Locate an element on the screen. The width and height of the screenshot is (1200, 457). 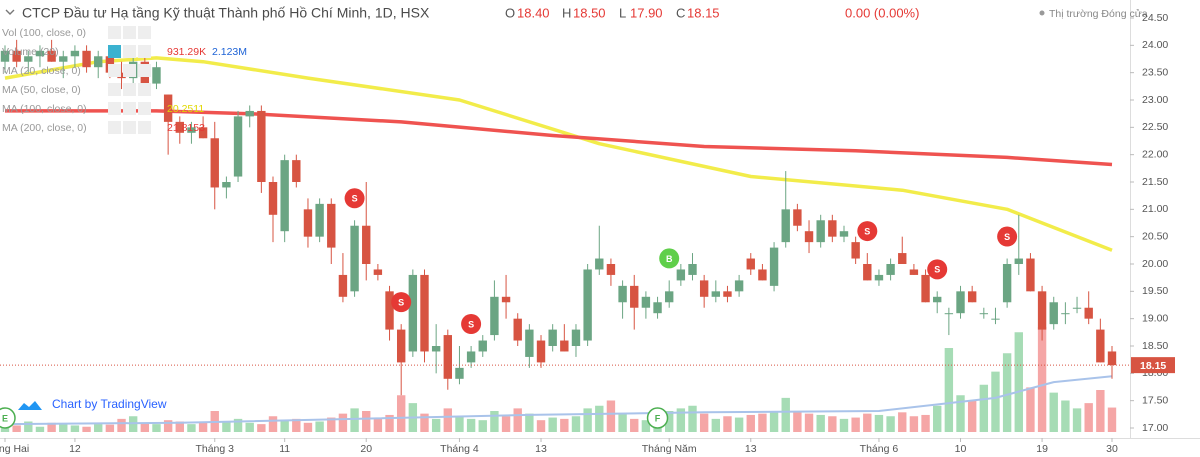
branding-text: Chart by TradingView is located at coordinates (109, 404).